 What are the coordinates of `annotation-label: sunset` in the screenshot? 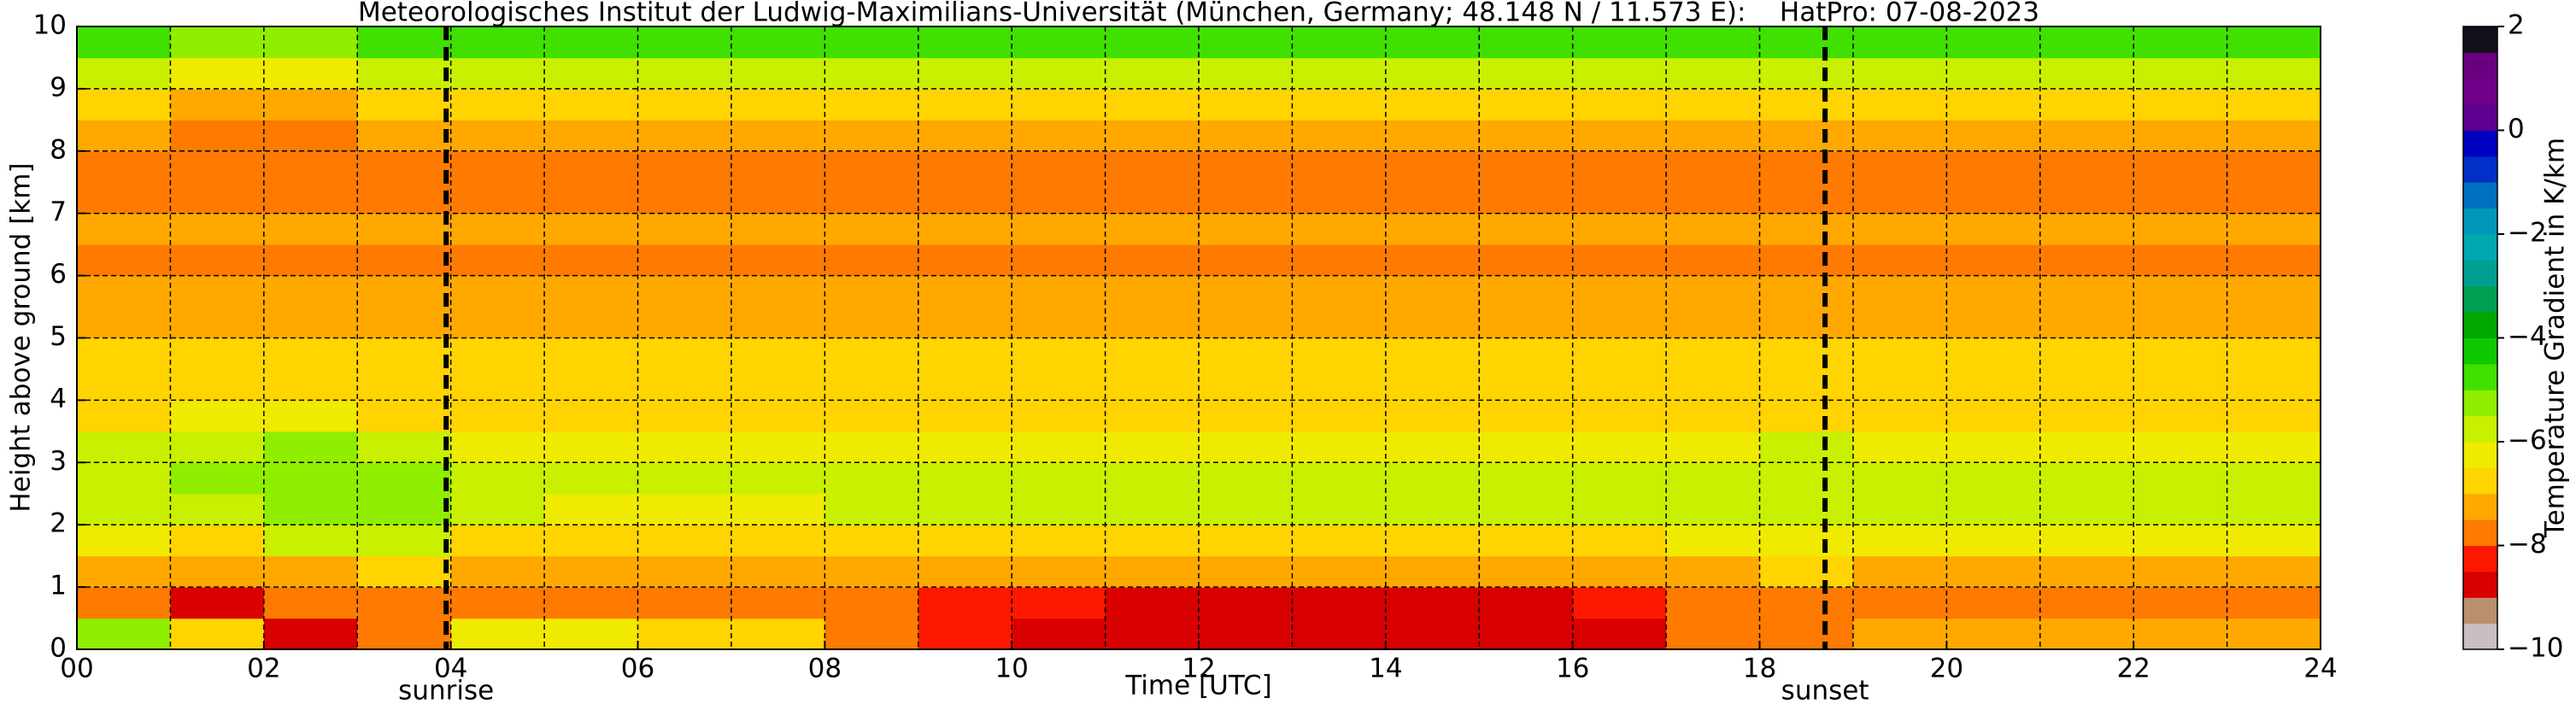 It's located at (1825, 690).